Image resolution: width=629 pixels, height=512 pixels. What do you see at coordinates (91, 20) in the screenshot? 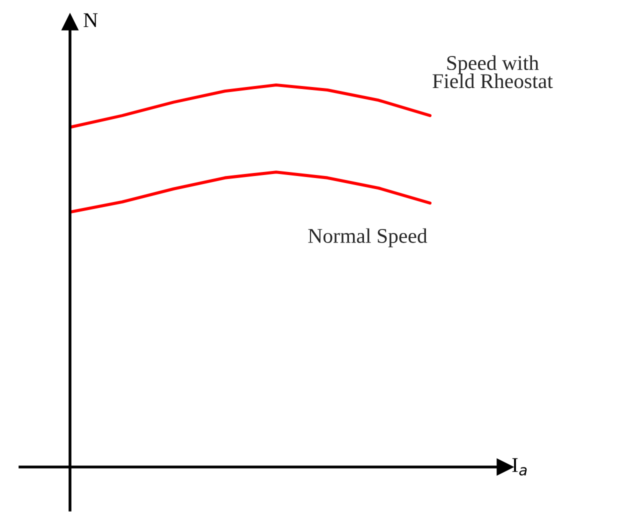
I see `y-axis-title: N` at bounding box center [91, 20].